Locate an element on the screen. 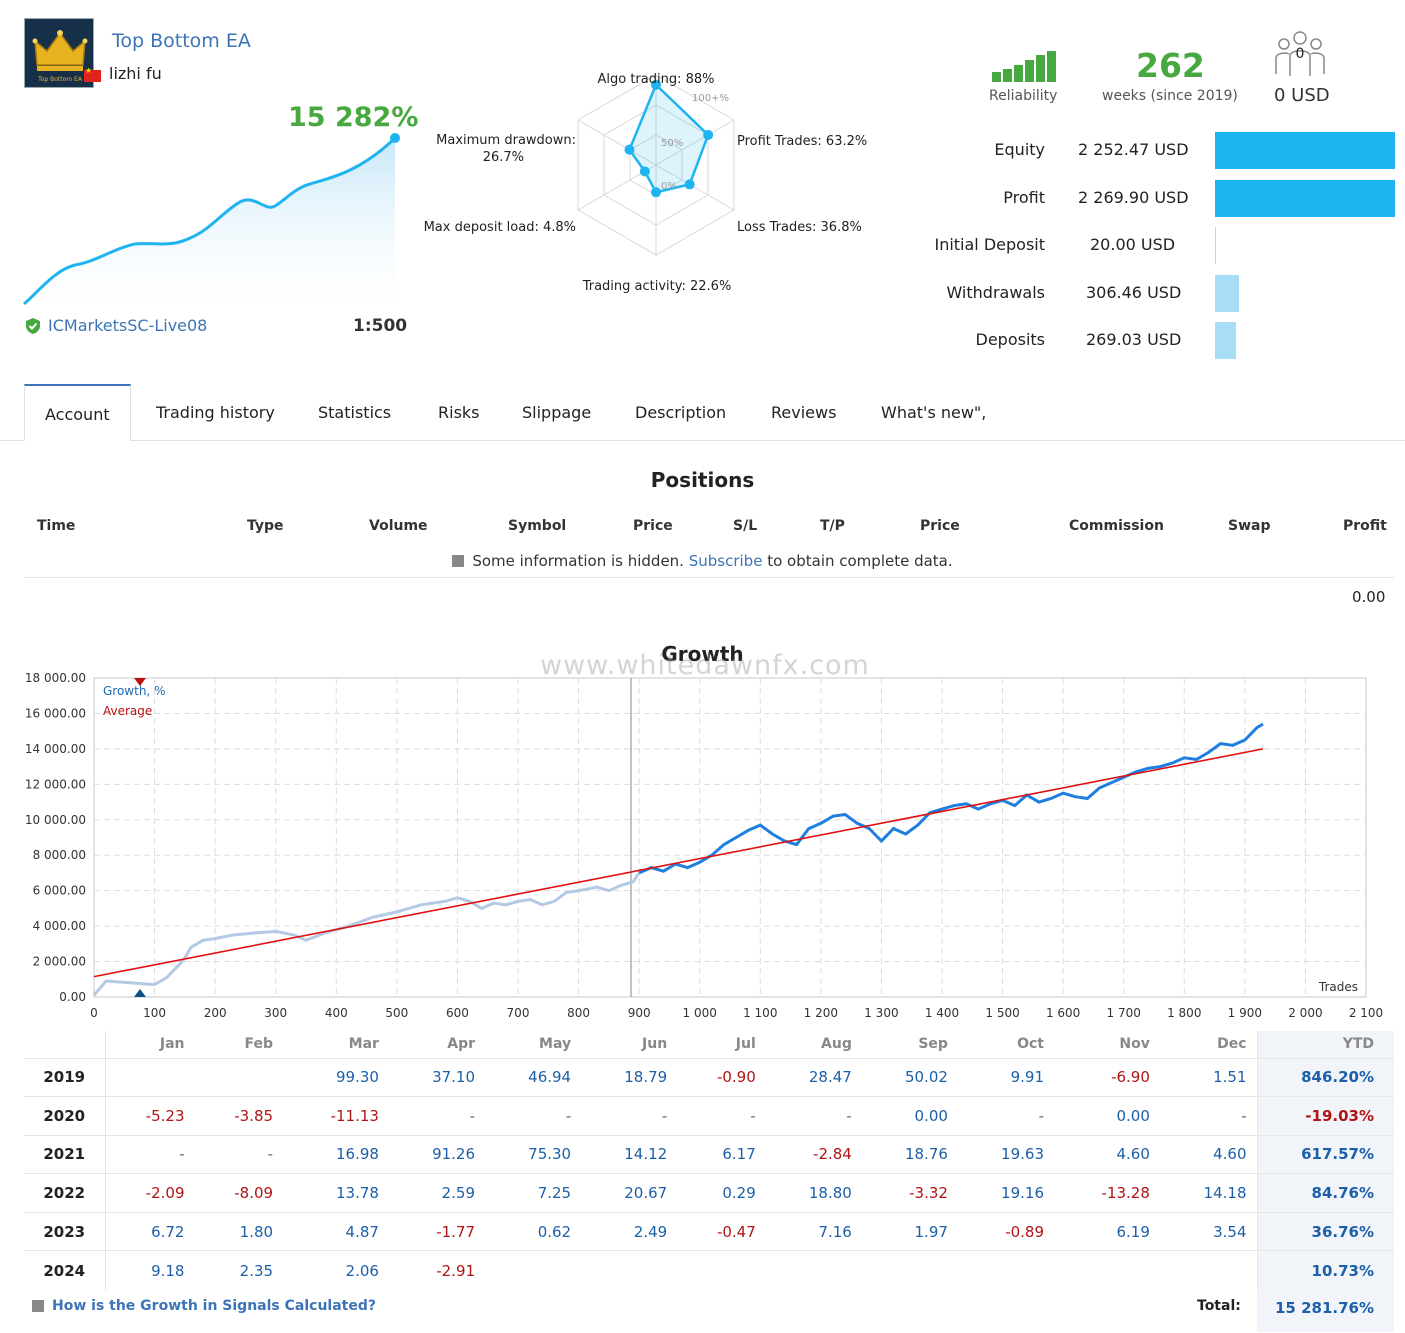 Image resolution: width=1405 pixels, height=1333 pixels. radar-scale-50: 50% is located at coordinates (672, 143).